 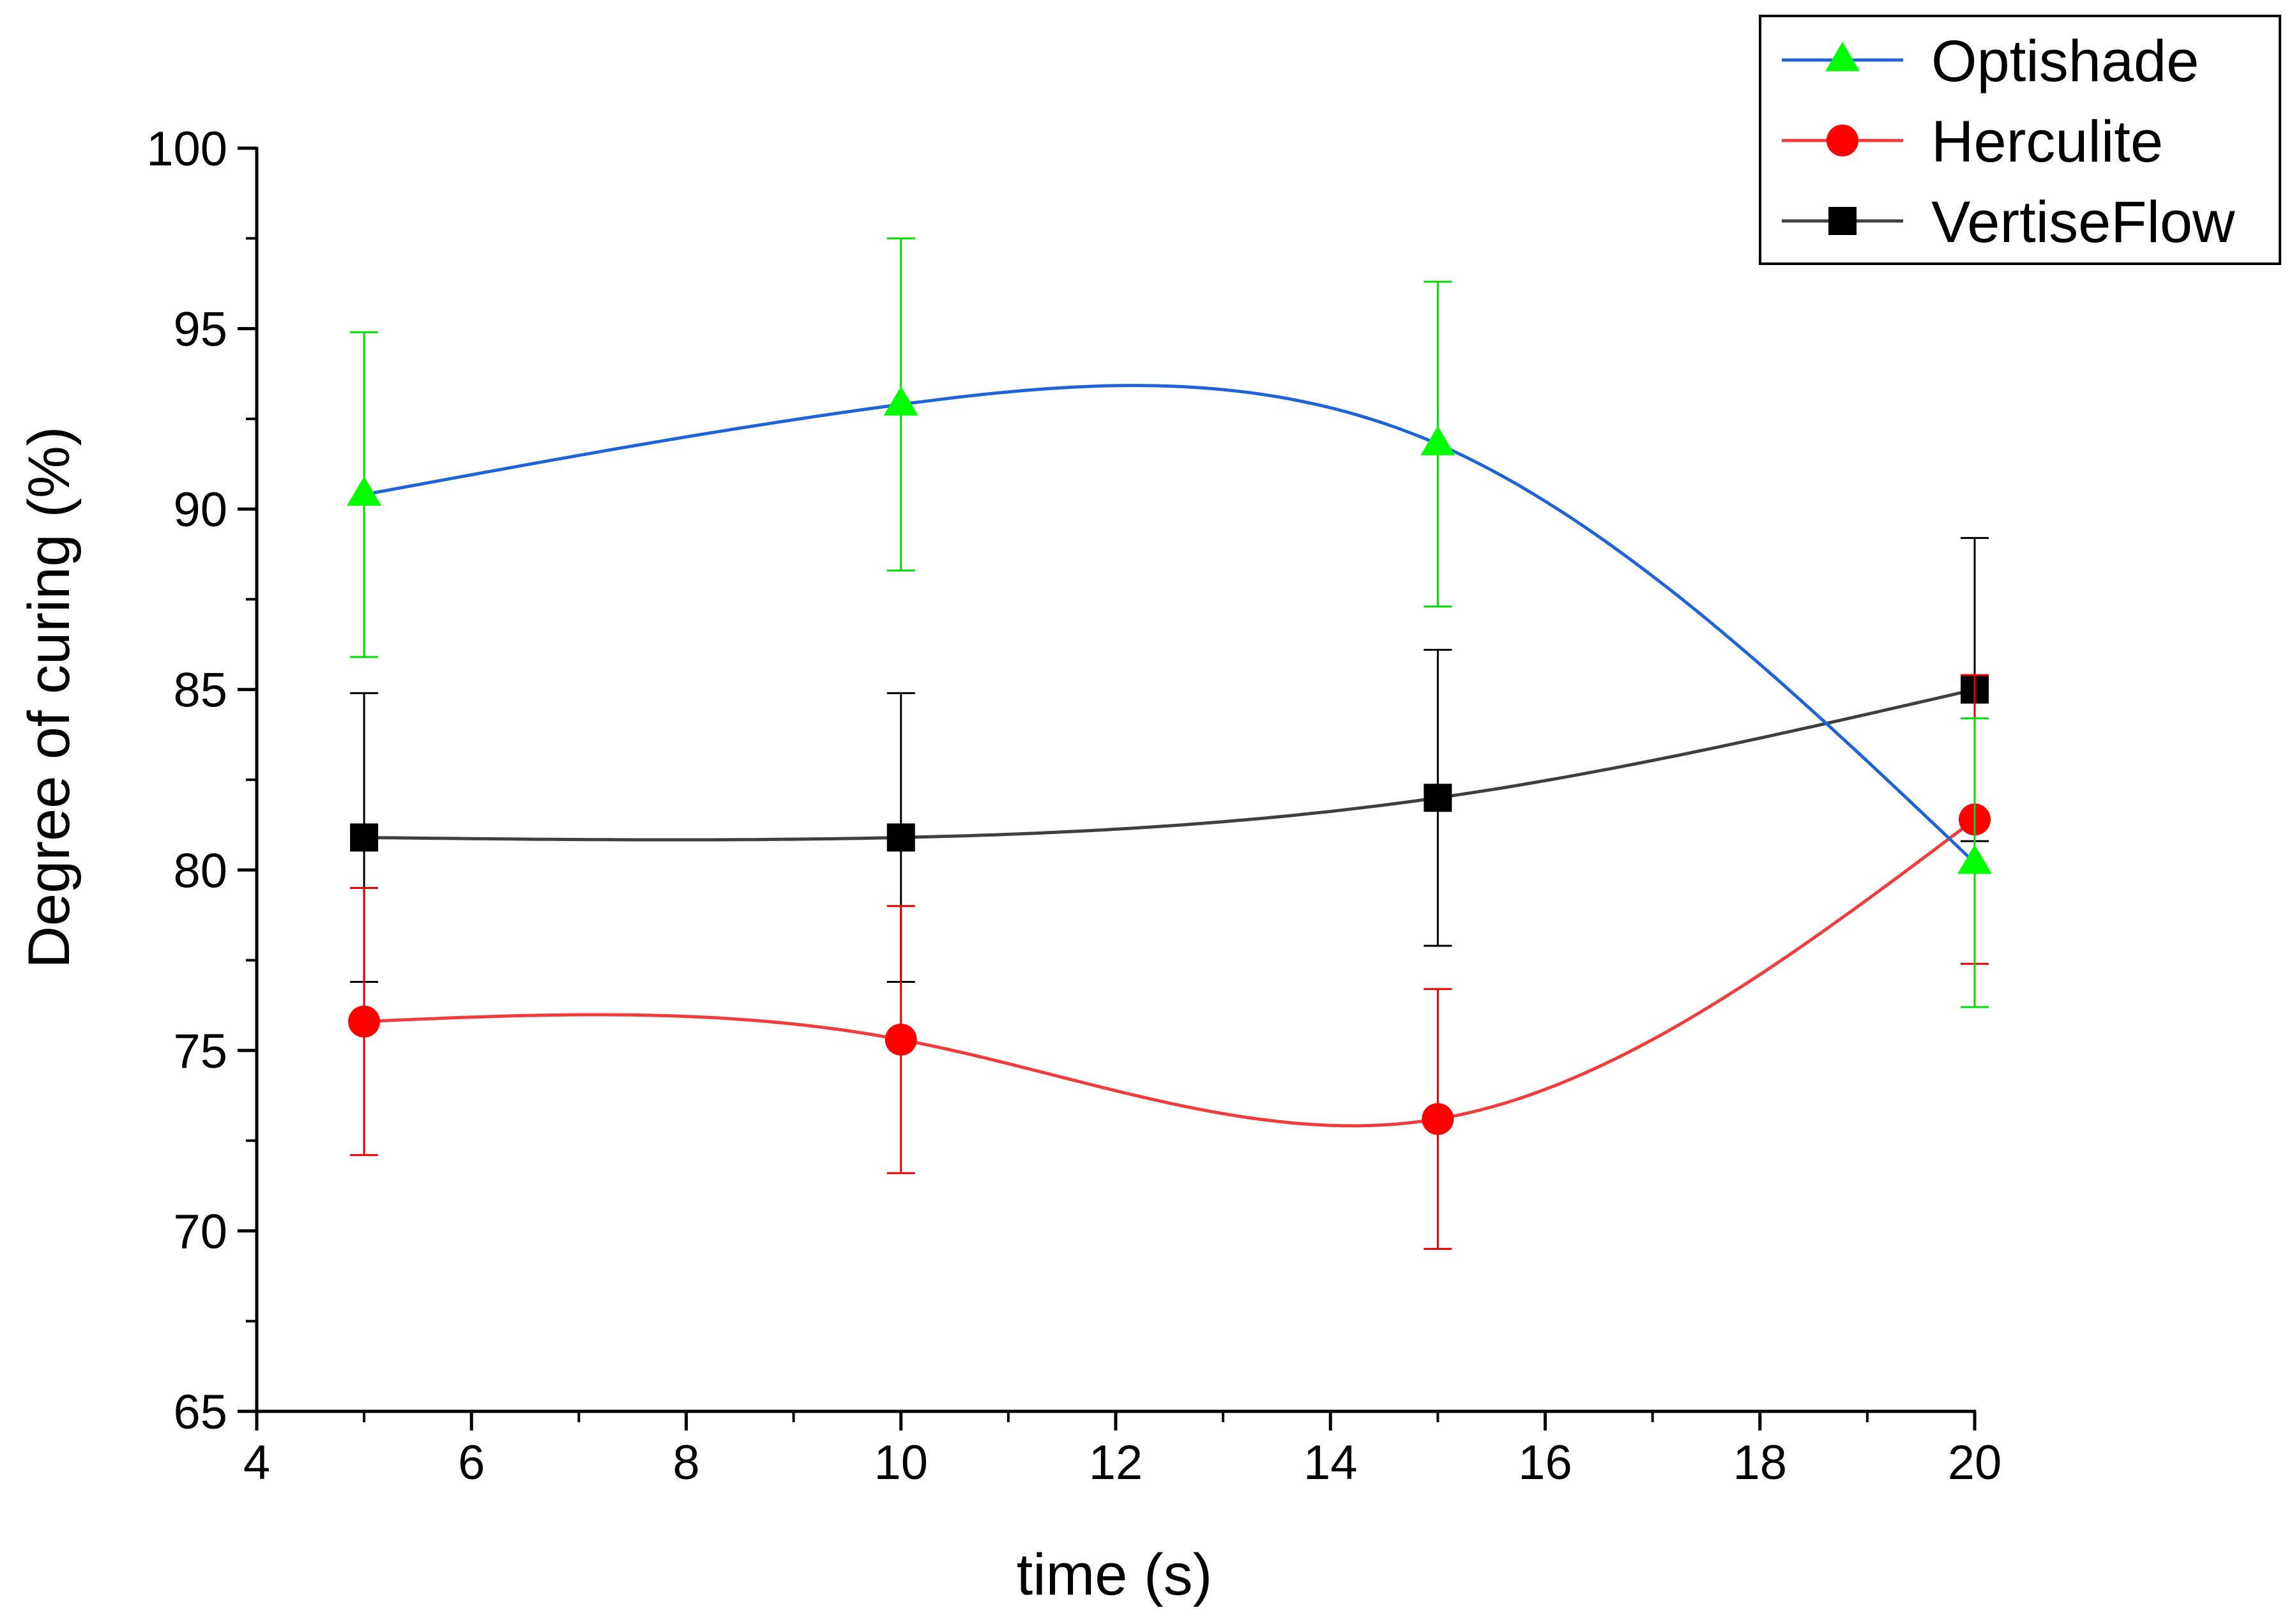 I want to click on y-axis-title: Degree of curing (%), so click(x=49, y=698).